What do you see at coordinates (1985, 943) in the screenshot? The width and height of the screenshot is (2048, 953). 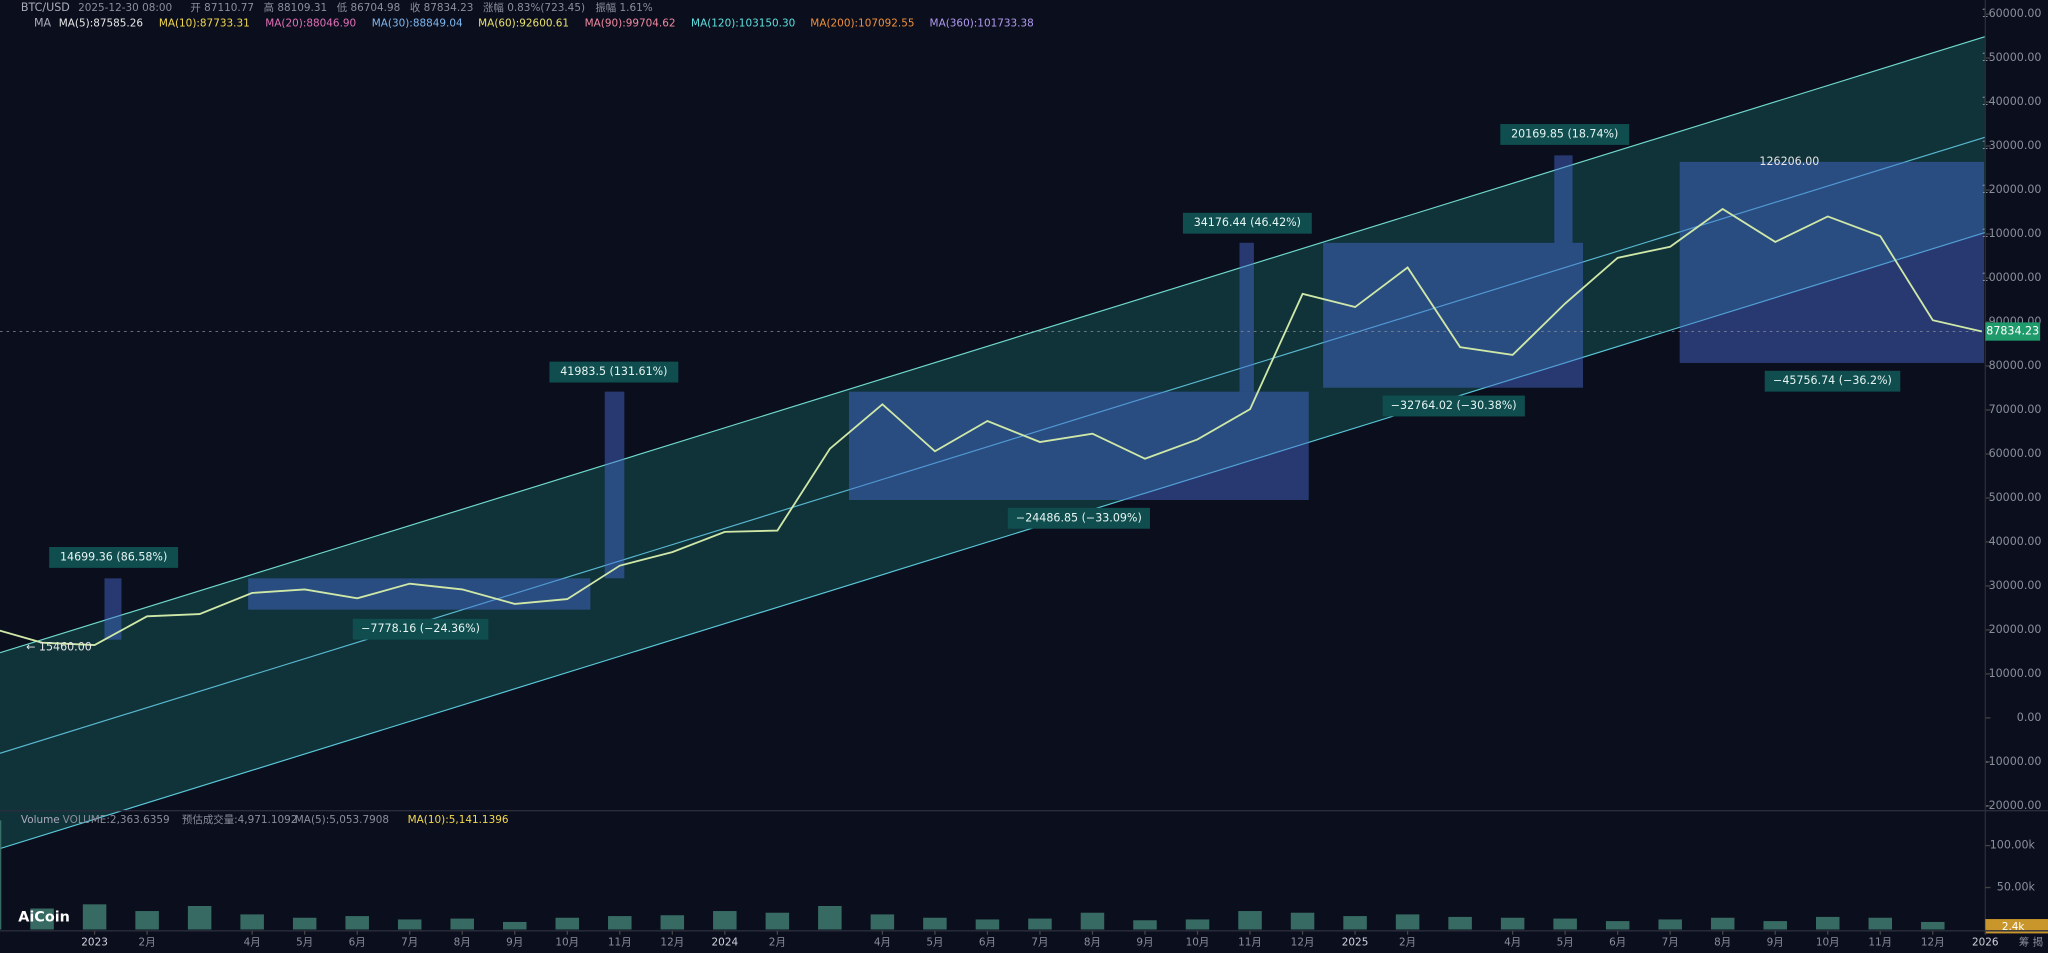 I see `x-tick-label: 2026` at bounding box center [1985, 943].